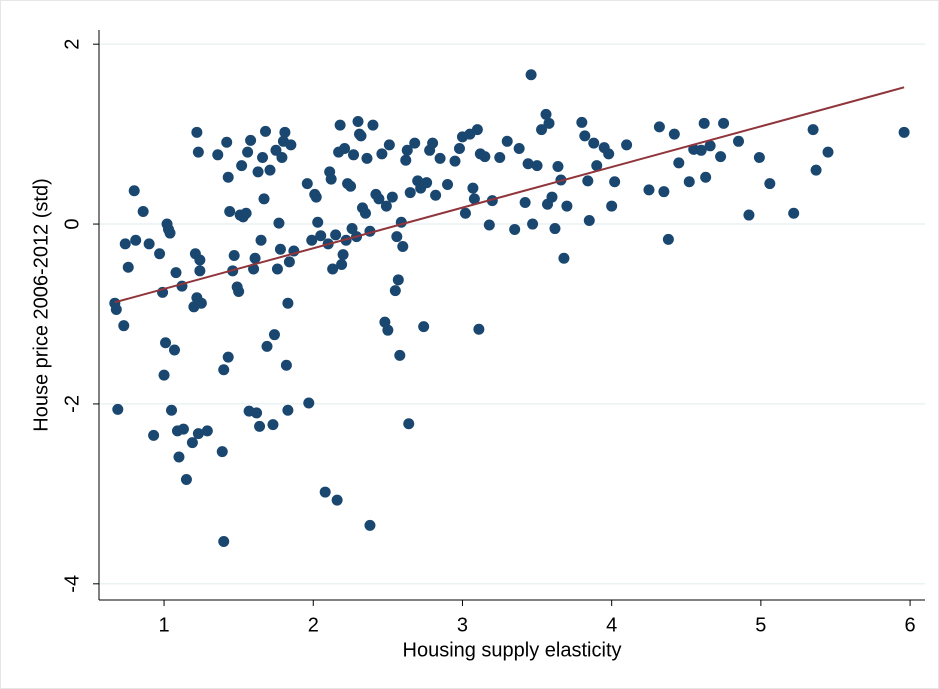 The image size is (939, 689). I want to click on y-axis-label: House price 2006-2012 (std), so click(41, 304).